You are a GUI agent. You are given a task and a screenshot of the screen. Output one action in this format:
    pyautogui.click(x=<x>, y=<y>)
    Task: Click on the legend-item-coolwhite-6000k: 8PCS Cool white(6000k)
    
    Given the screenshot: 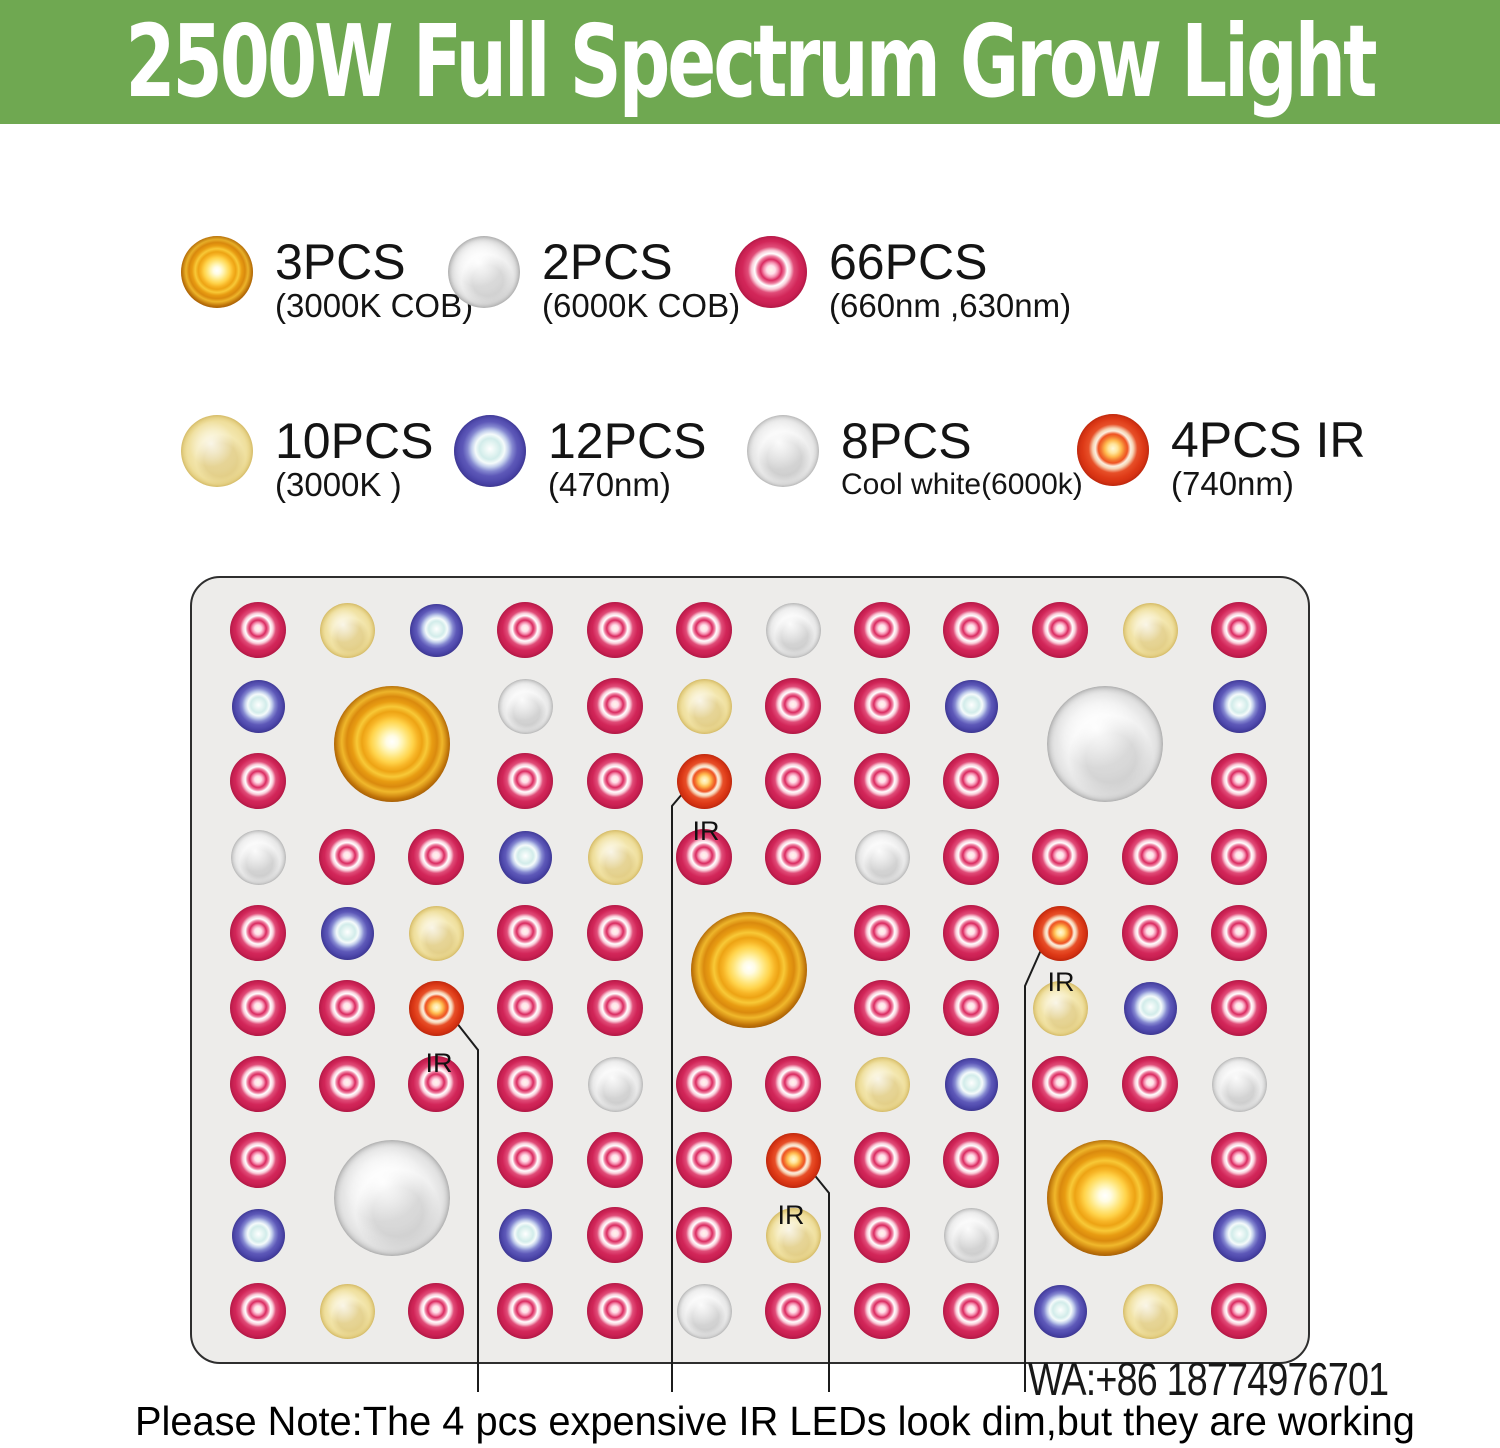 What is the action you would take?
    pyautogui.click(x=915, y=459)
    